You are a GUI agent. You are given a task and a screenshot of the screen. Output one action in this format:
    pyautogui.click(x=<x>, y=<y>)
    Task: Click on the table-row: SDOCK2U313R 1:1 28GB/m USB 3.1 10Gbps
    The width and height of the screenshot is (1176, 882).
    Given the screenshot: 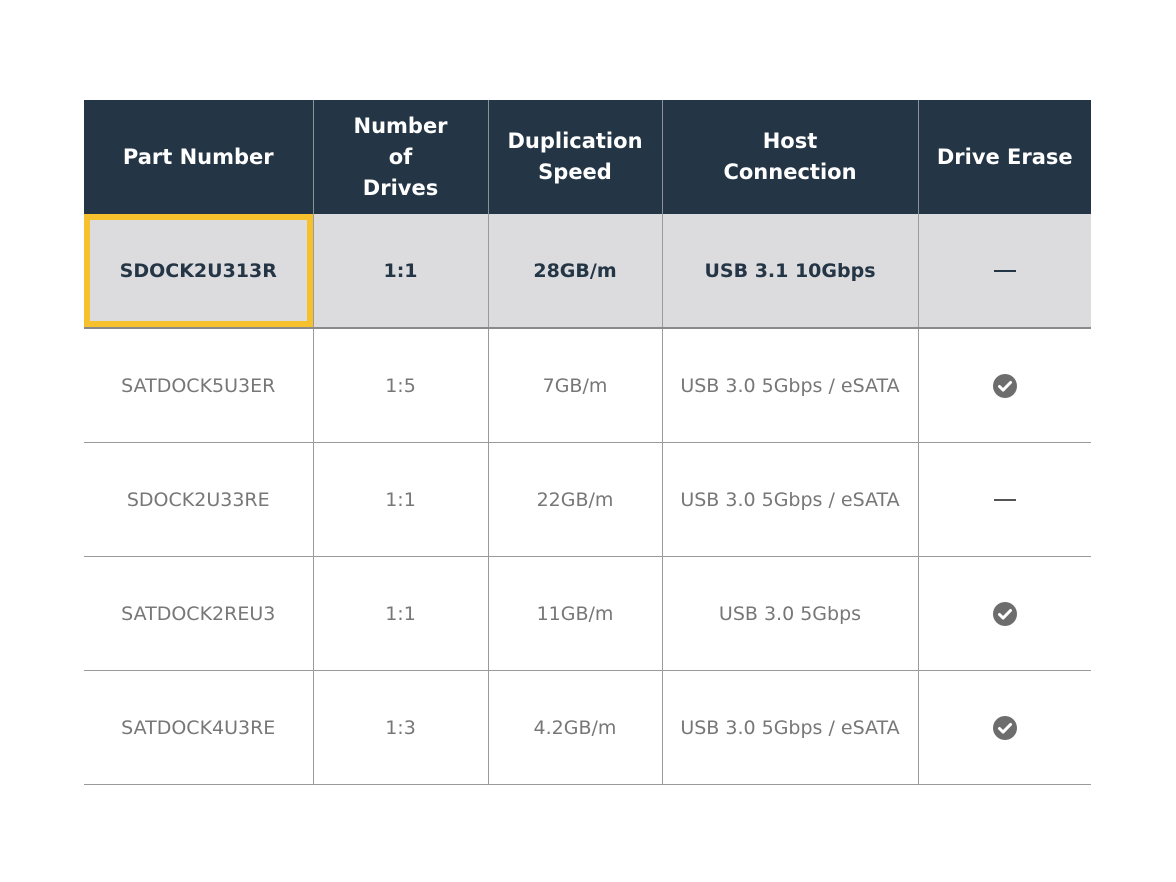 What is the action you would take?
    pyautogui.click(x=587, y=271)
    